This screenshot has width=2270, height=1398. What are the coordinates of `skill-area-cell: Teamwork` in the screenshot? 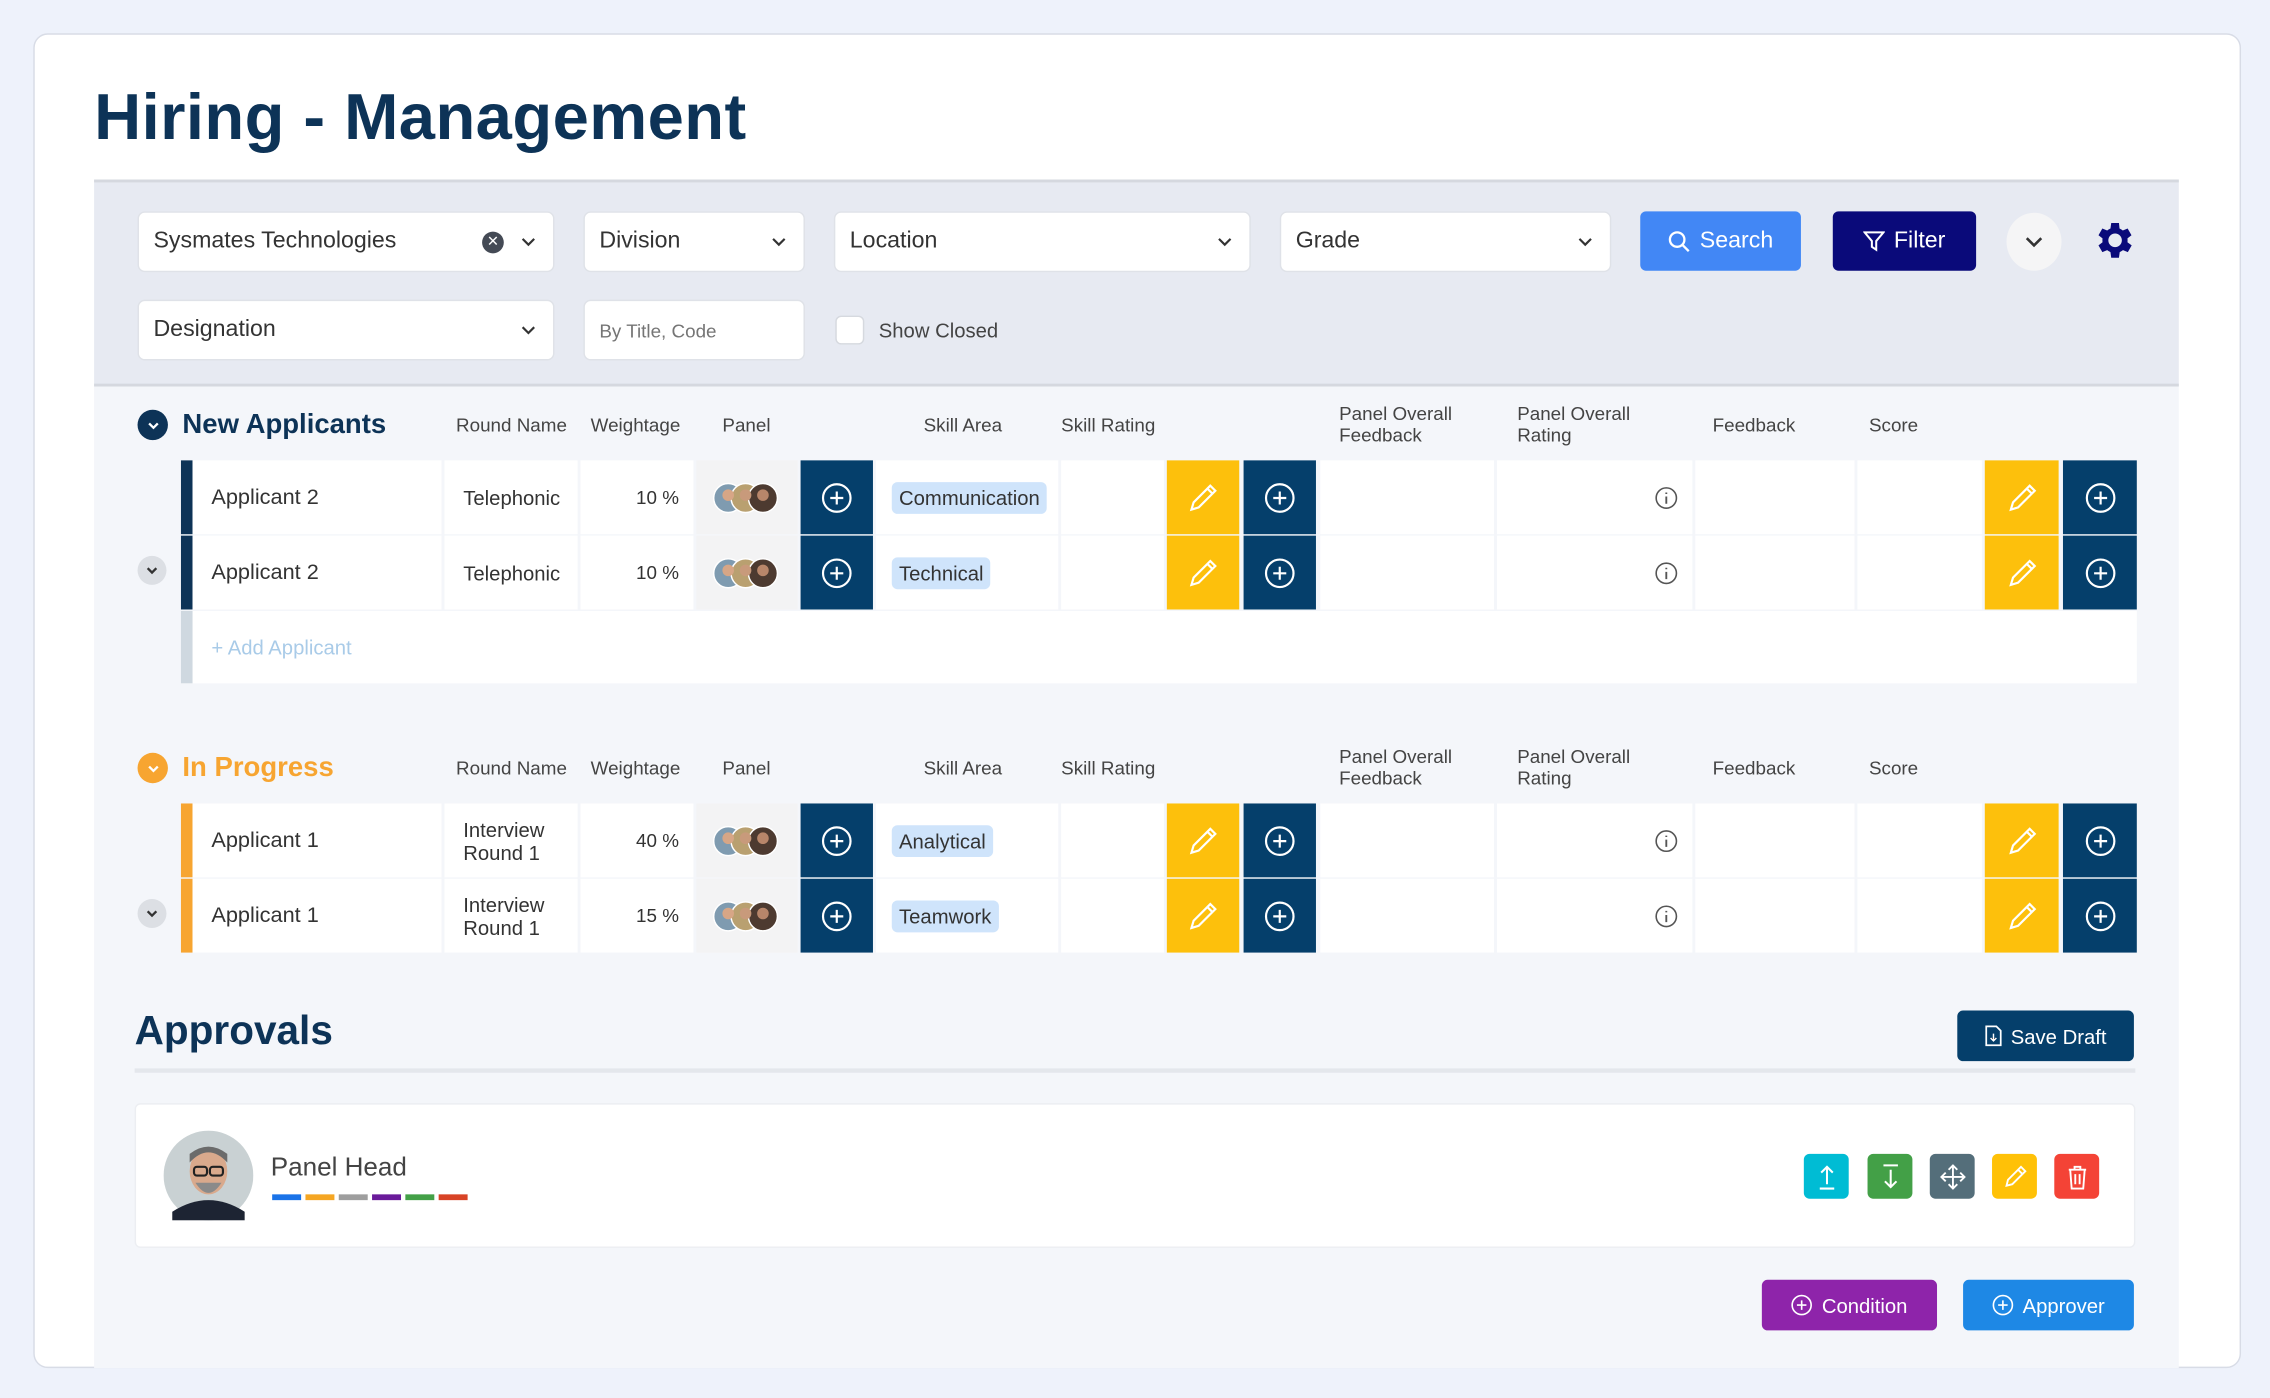 It's located at (967, 915).